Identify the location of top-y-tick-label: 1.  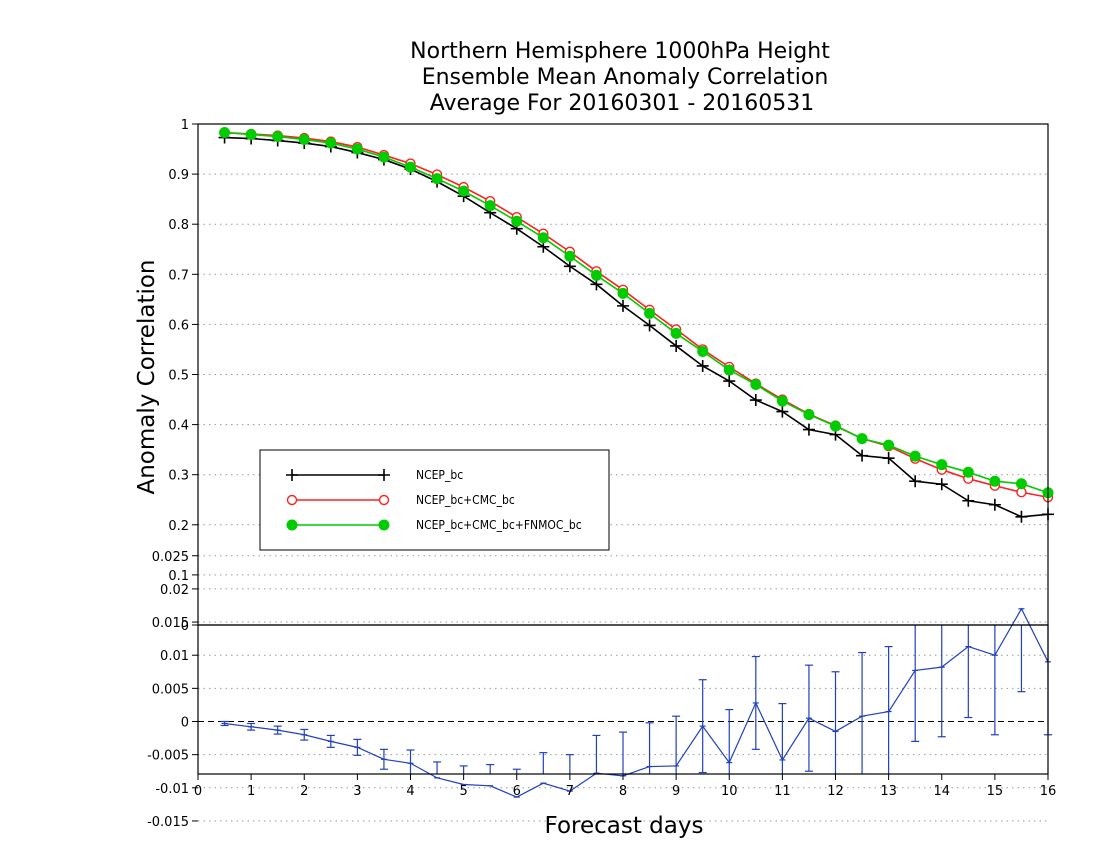
(185, 125).